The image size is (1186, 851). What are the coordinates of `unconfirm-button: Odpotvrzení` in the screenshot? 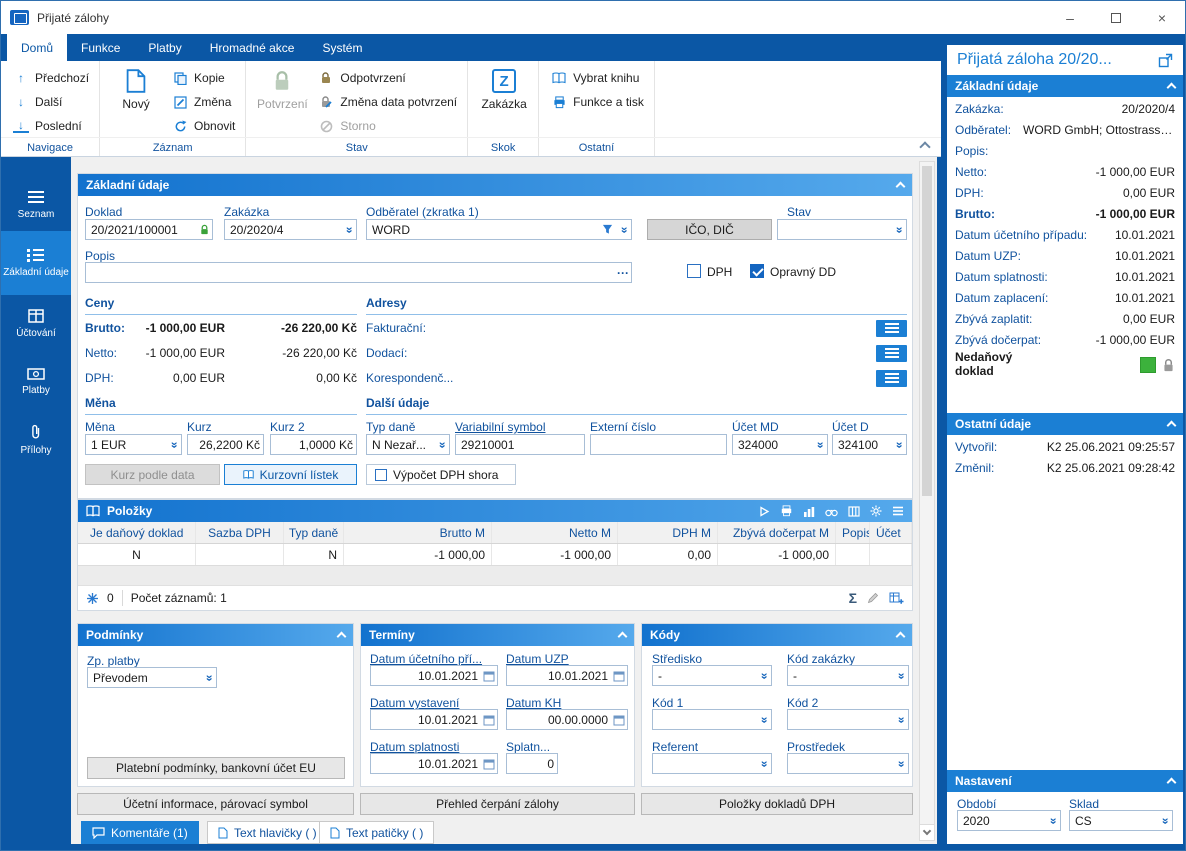 It's located at (387, 78).